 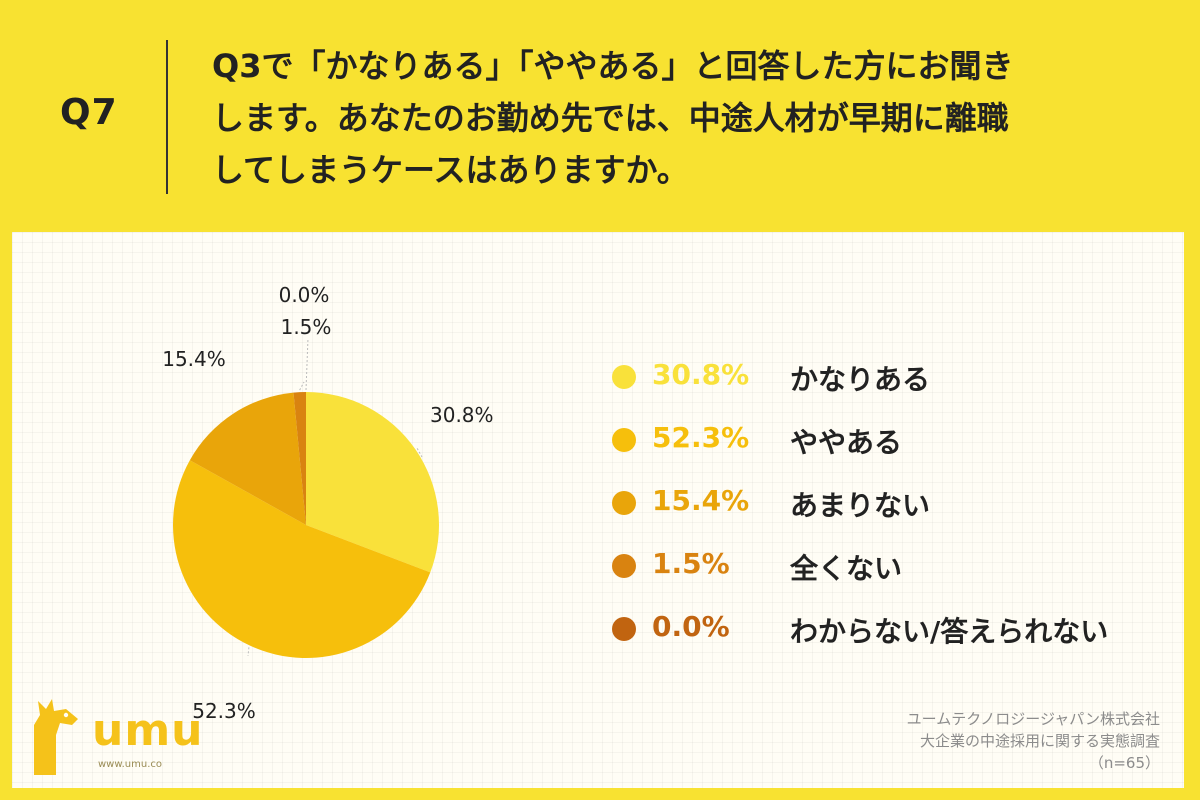 I want to click on pie-data-label: 52.3%, so click(x=224, y=711).